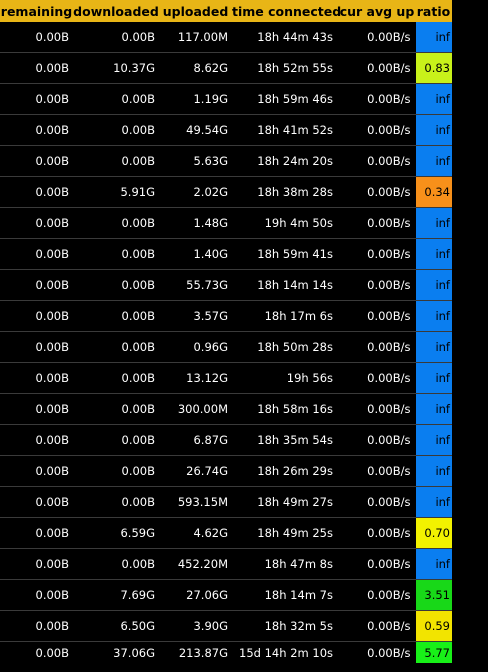 The image size is (488, 672). Describe the element at coordinates (226, 223) in the screenshot. I see `table-row: 0.00B 0.00B 1.48G 19h 4m 50s 0.00B/s inf` at that location.